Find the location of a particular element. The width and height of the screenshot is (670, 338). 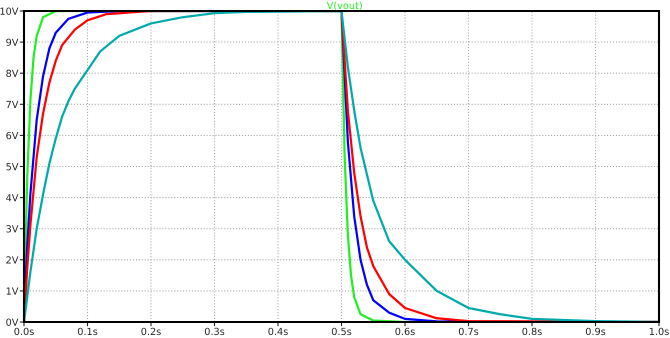

x-tick-label: 0.2s is located at coordinates (151, 332).